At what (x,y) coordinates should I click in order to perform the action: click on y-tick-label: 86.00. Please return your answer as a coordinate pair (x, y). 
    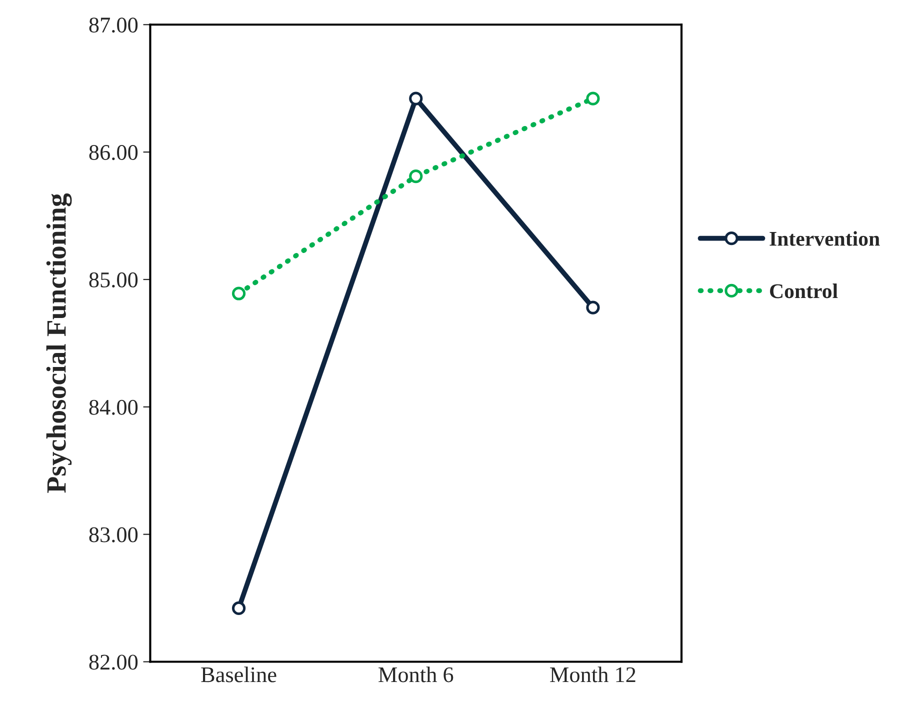
    Looking at the image, I should click on (113, 152).